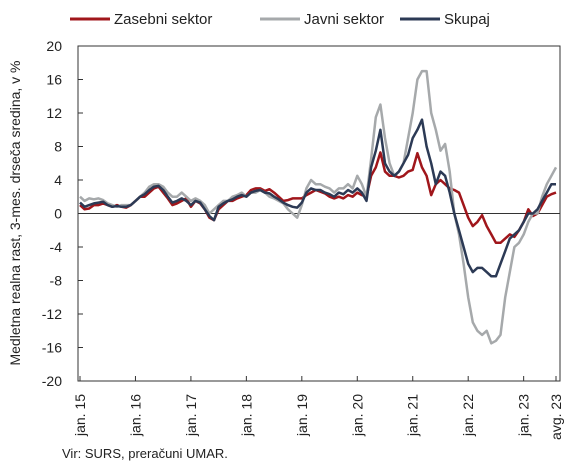 Image resolution: width=565 pixels, height=468 pixels. What do you see at coordinates (344, 19) in the screenshot?
I see `legend-label: Javni sektor` at bounding box center [344, 19].